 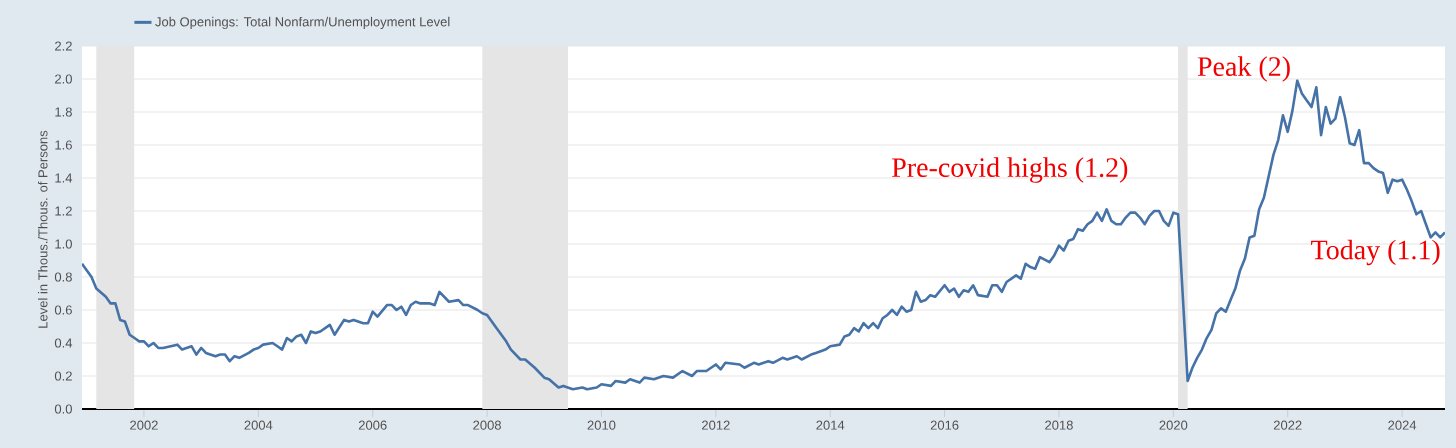 I want to click on x-tick-label: 2008, so click(x=487, y=425).